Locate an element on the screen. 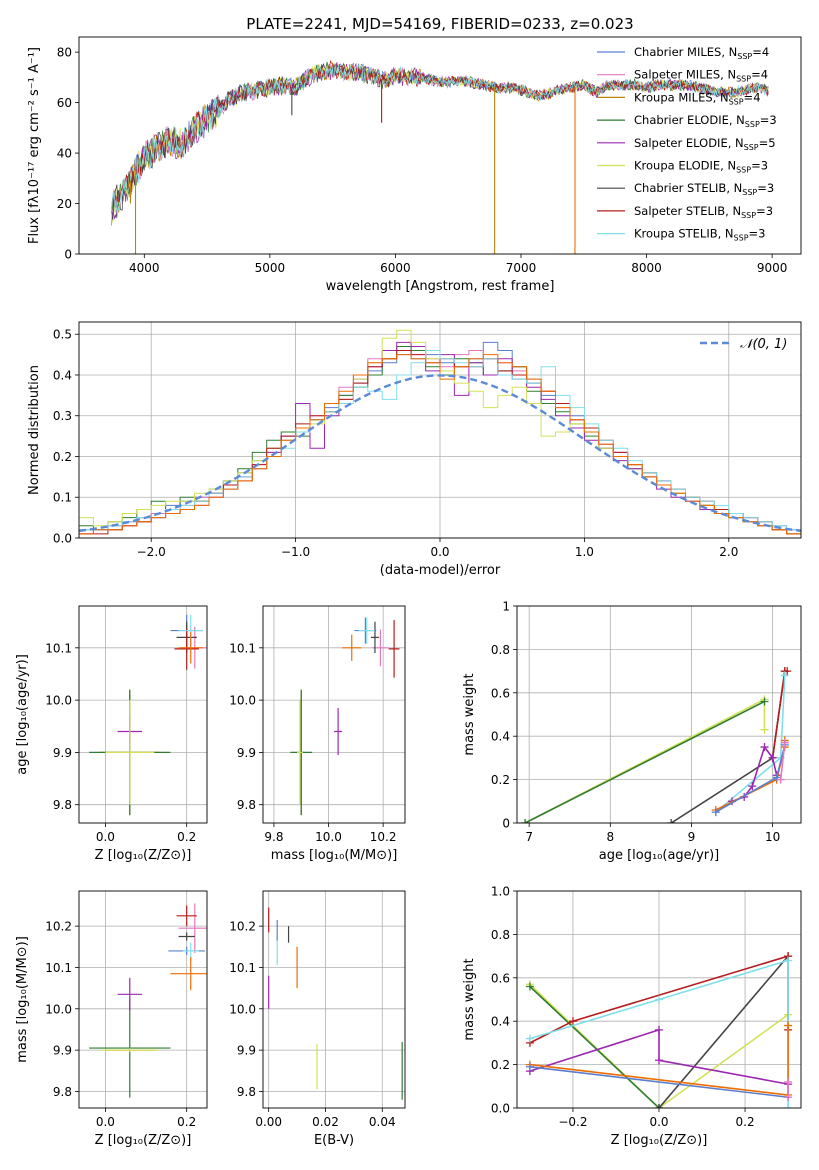 This screenshot has height=1170, width=819. spectrum-line is located at coordinates (440, 139).